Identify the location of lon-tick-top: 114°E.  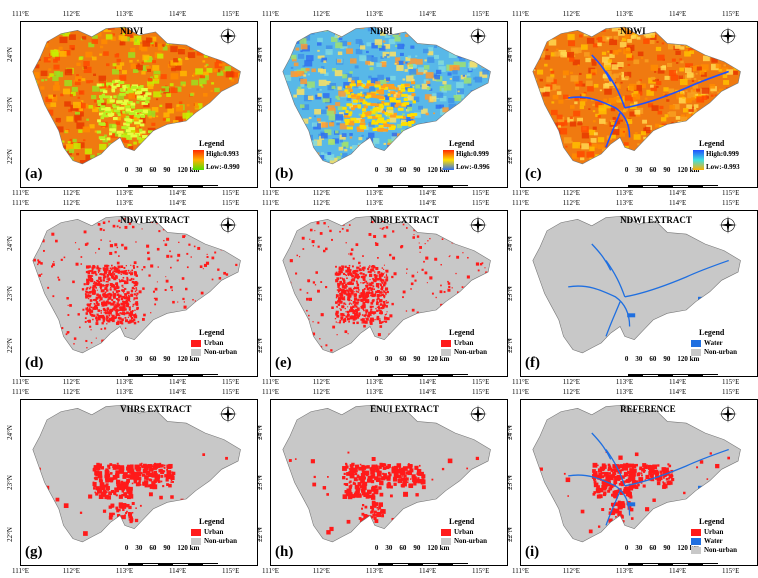
(677, 392).